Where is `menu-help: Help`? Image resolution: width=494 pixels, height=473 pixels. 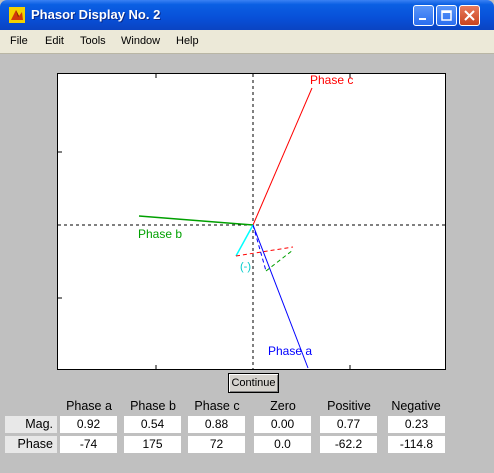 menu-help: Help is located at coordinates (187, 41).